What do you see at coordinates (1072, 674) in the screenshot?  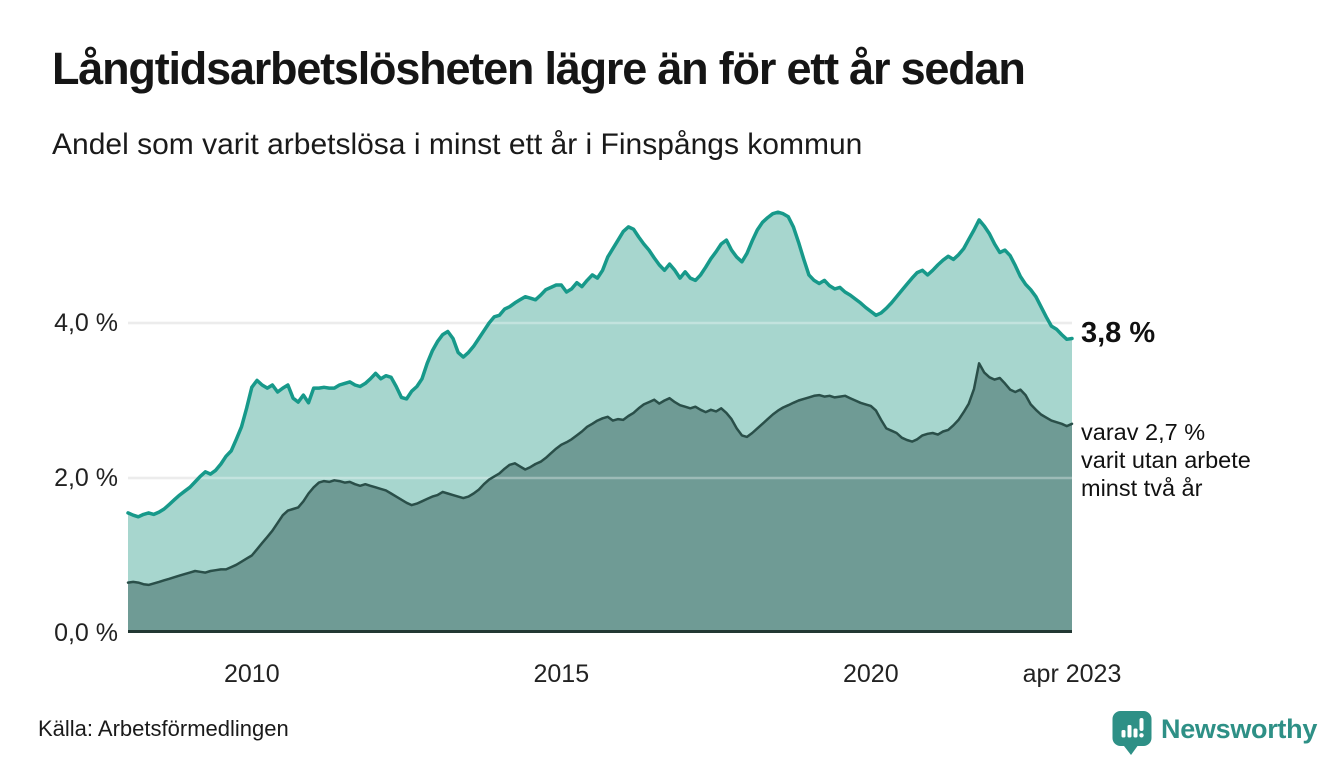 I see `x-tick-apr-2023: apr 2023` at bounding box center [1072, 674].